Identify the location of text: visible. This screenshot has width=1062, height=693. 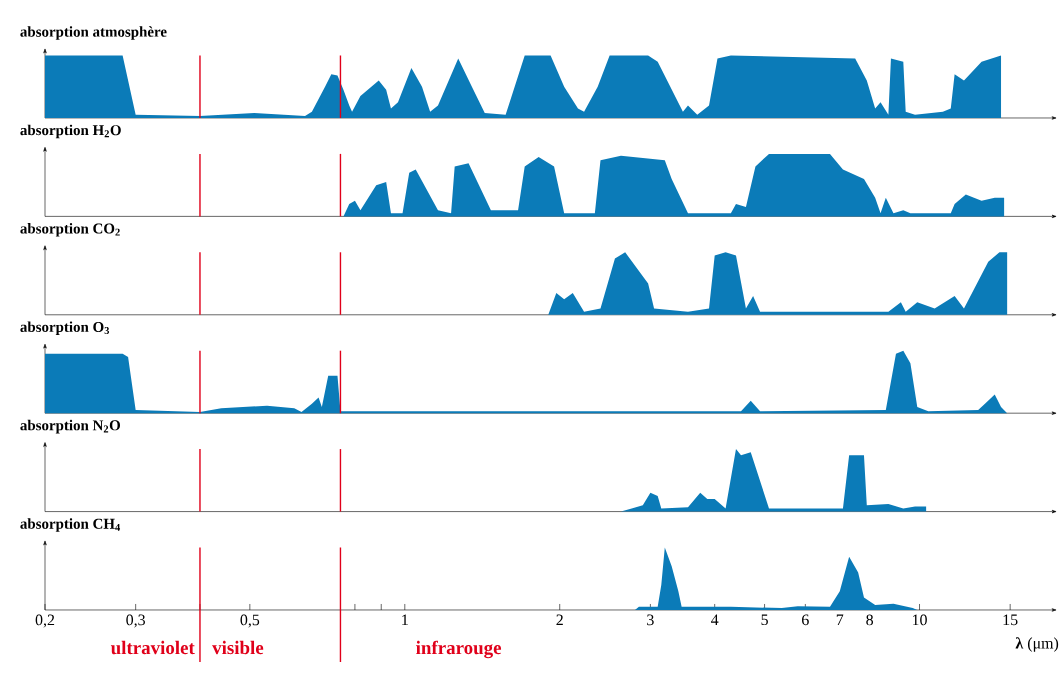
(238, 647).